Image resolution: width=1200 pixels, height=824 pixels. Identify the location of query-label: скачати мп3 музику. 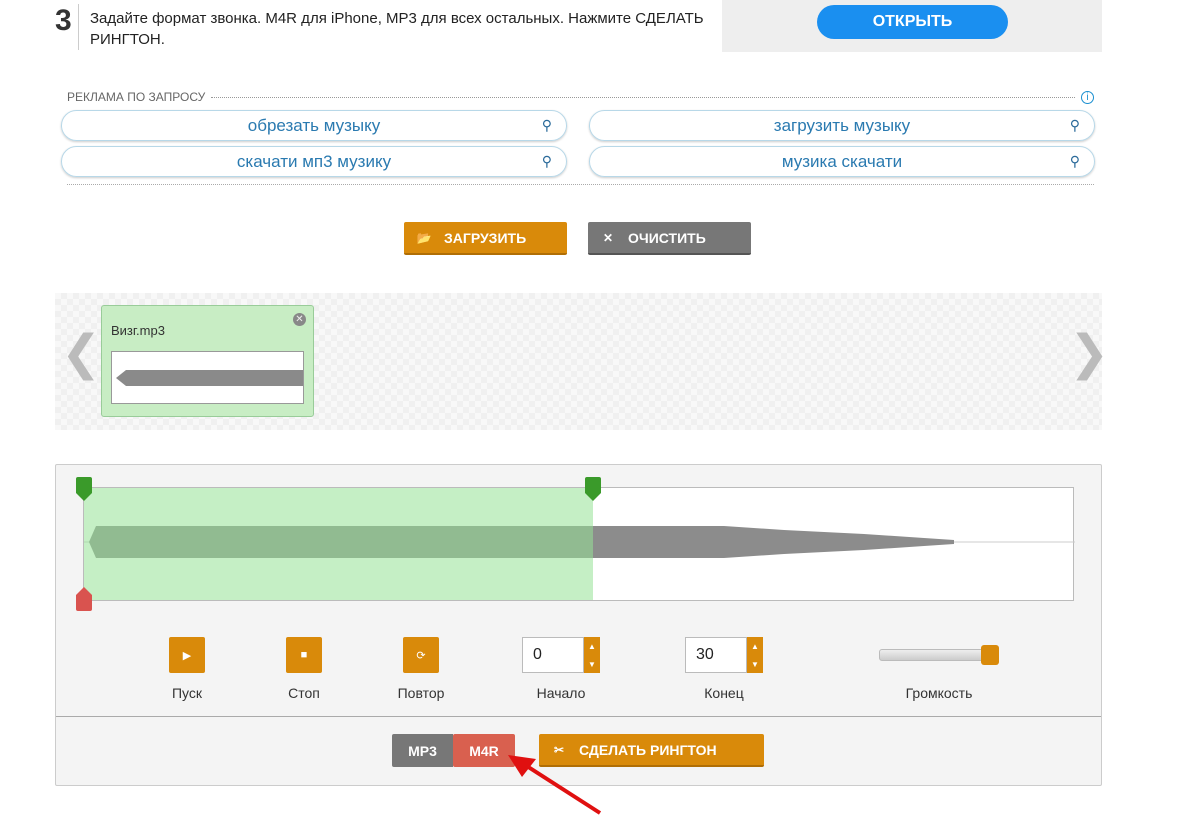
(314, 161).